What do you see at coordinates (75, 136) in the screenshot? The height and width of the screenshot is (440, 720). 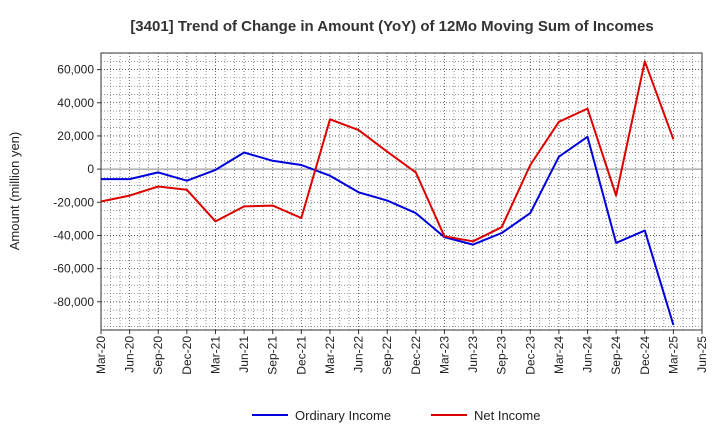 I see `y-tick-label: 20,000` at bounding box center [75, 136].